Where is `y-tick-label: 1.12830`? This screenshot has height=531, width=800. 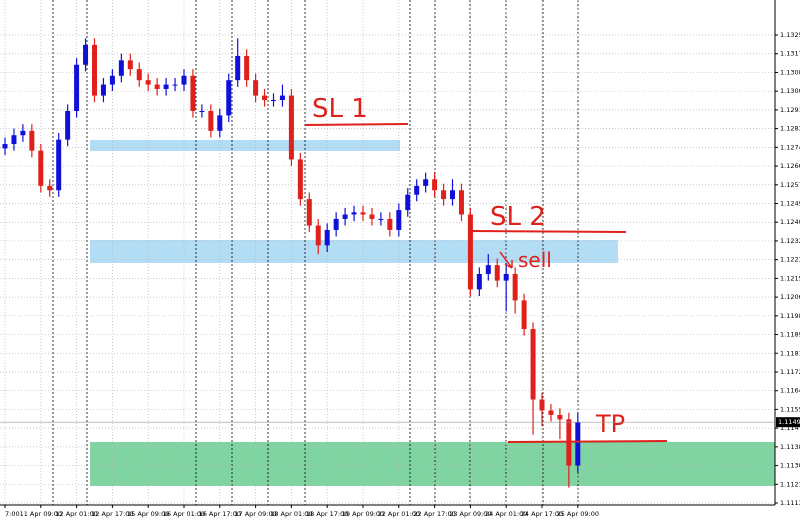
y-tick-label: 1.12830 is located at coordinates (790, 129).